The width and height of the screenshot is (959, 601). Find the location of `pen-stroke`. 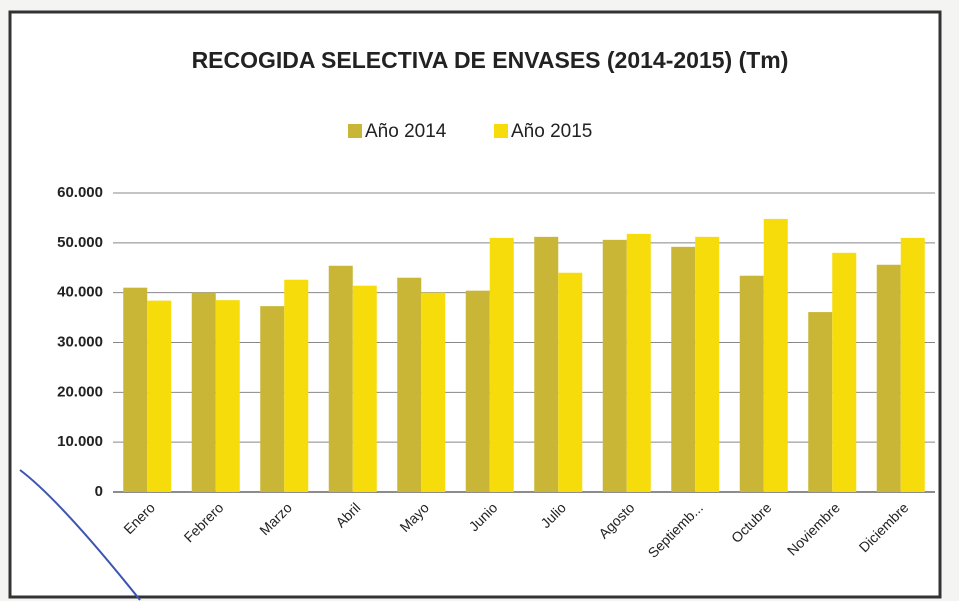

pen-stroke is located at coordinates (80, 535).